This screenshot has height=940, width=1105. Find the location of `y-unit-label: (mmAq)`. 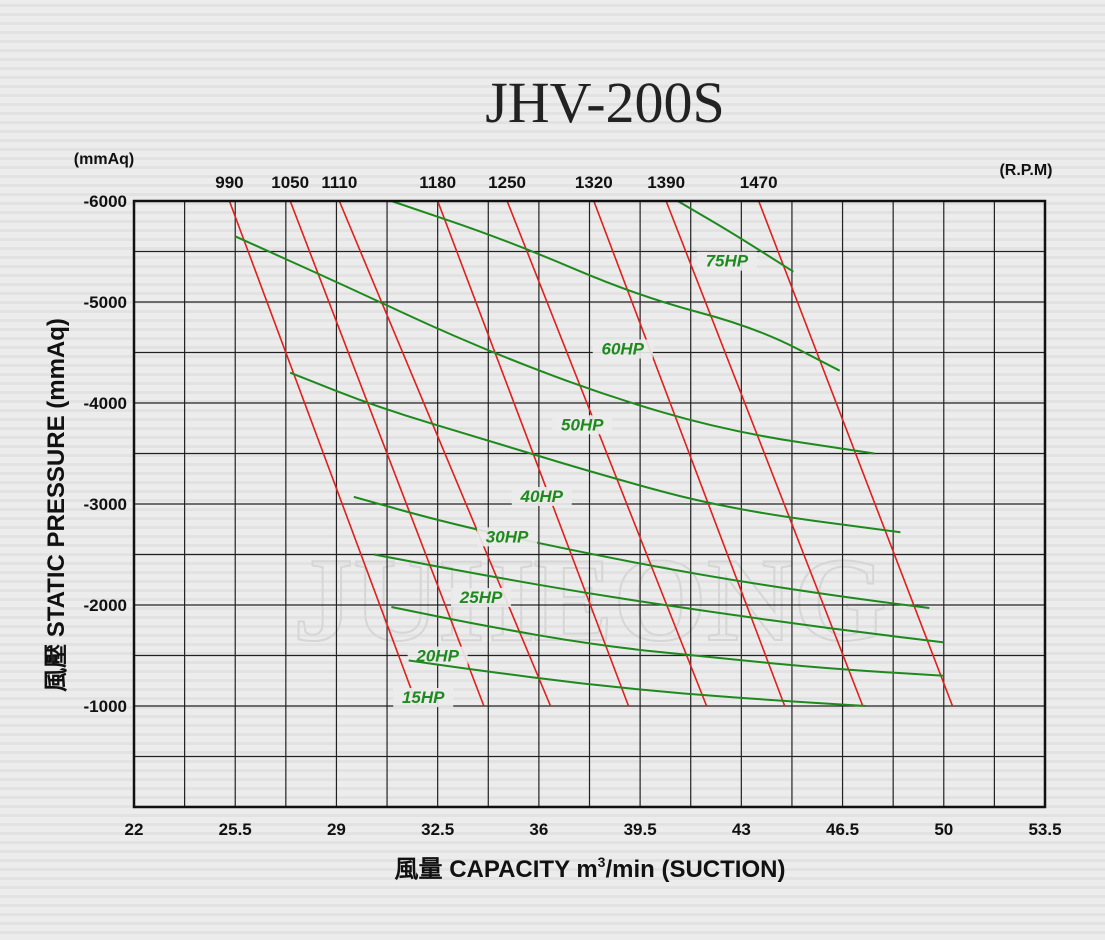

y-unit-label: (mmAq) is located at coordinates (104, 159).